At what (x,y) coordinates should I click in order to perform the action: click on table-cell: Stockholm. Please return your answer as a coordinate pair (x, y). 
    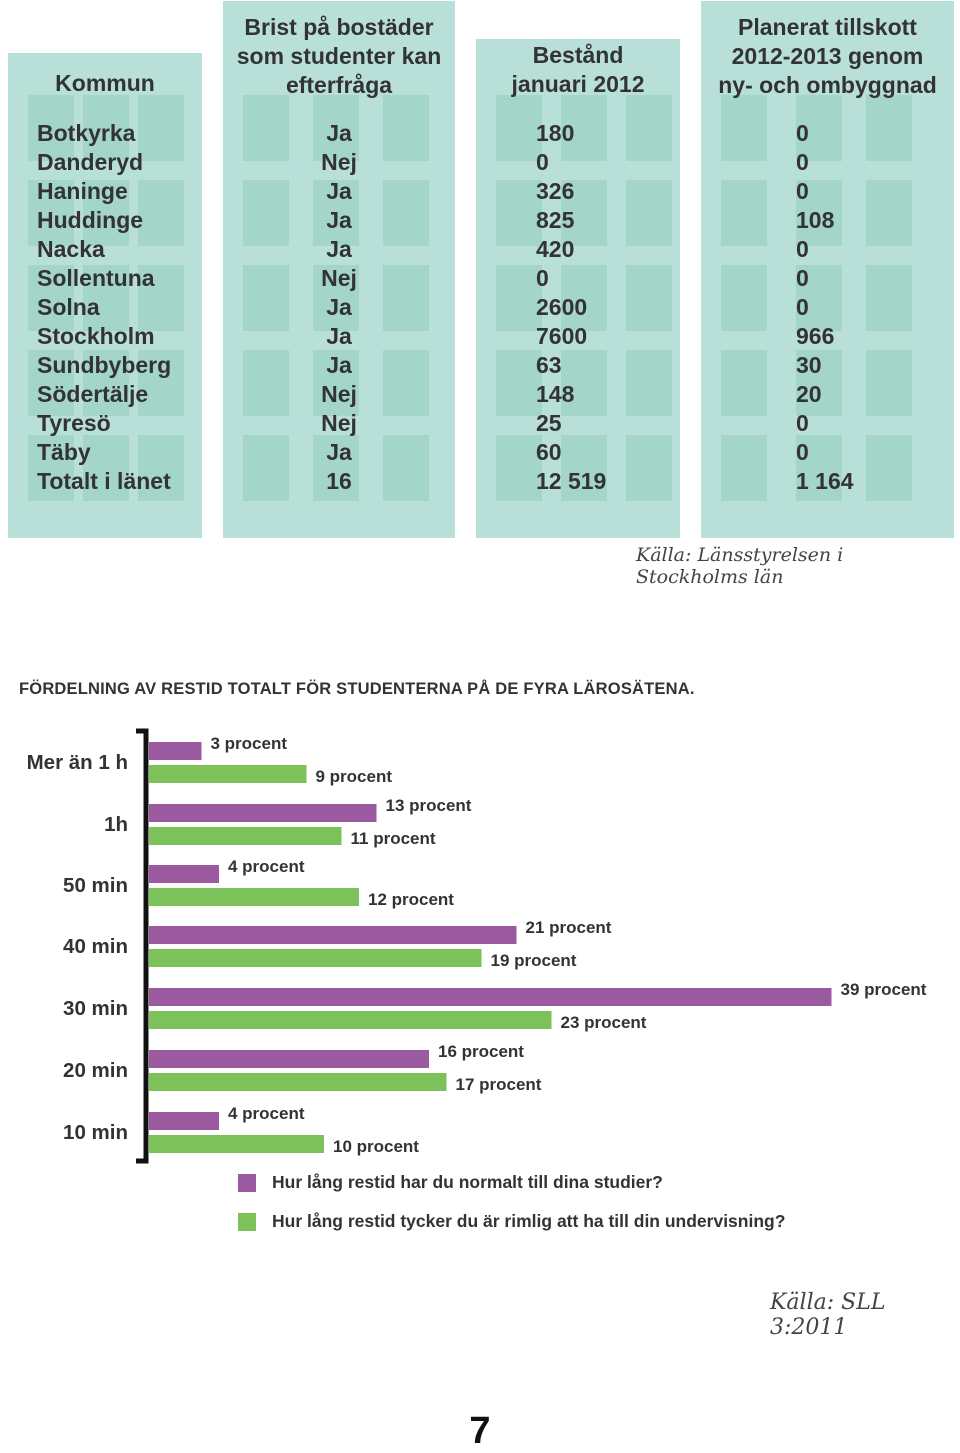
    Looking at the image, I should click on (96, 336).